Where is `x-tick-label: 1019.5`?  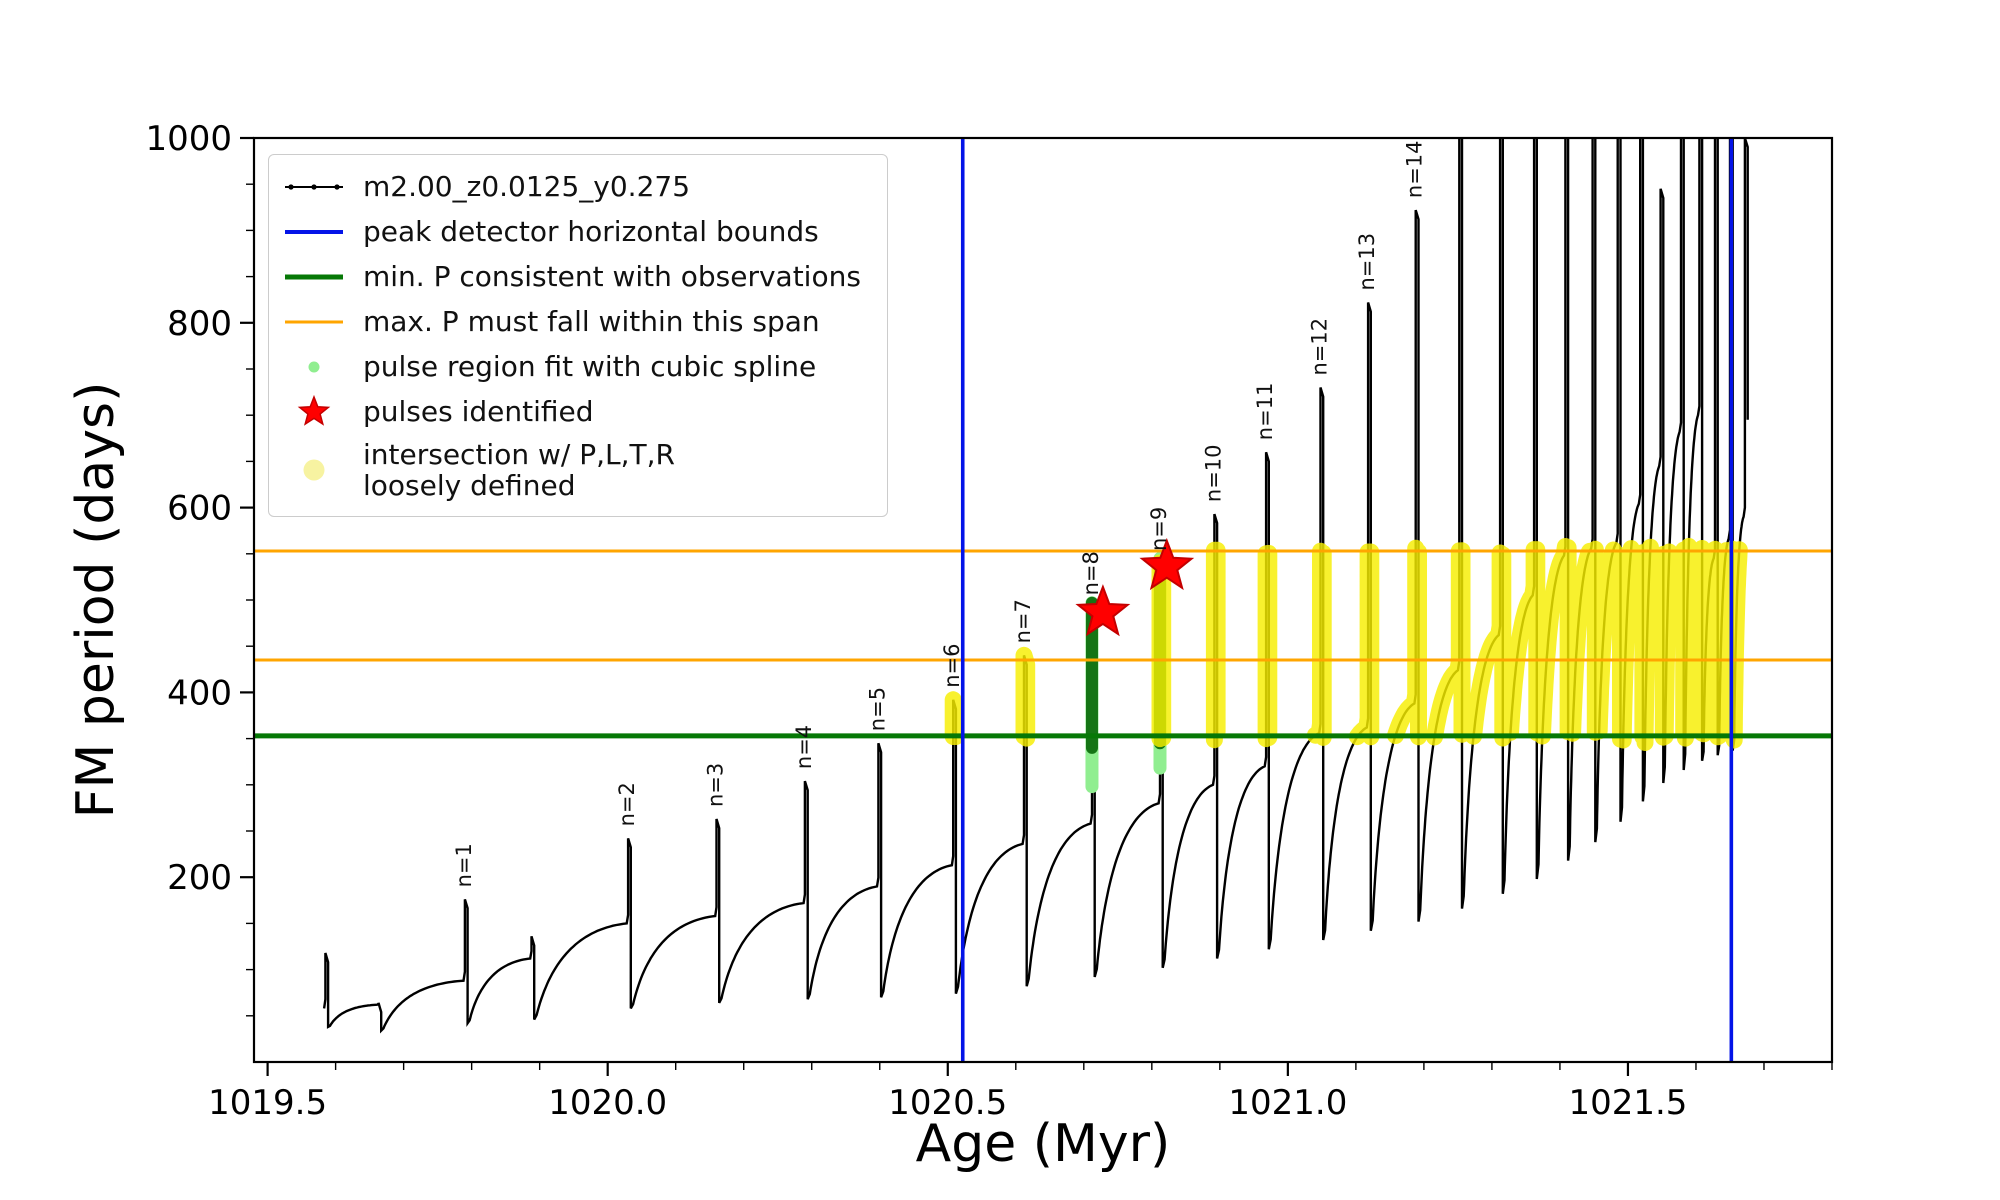 x-tick-label: 1019.5 is located at coordinates (267, 1103).